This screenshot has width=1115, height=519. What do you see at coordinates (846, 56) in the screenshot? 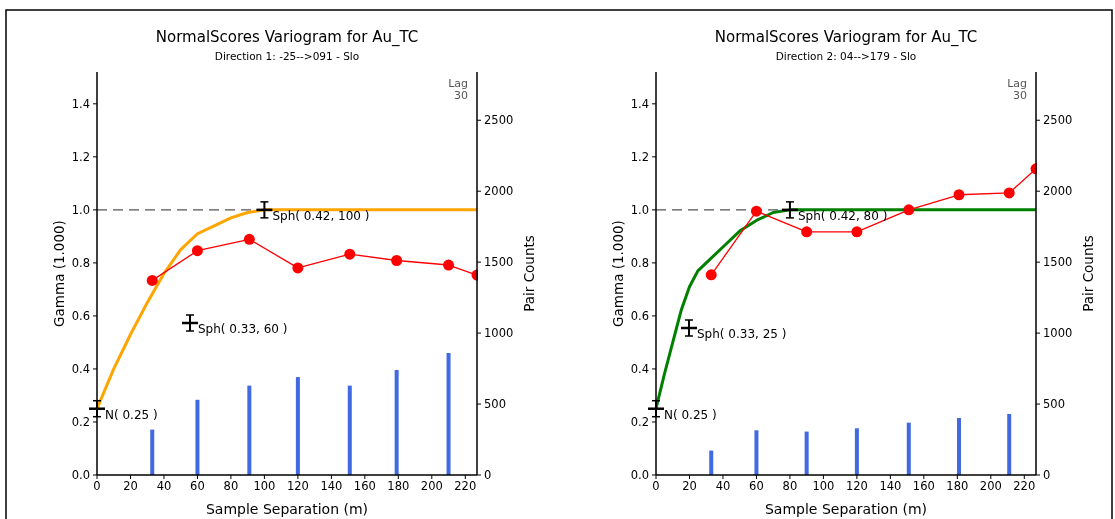
I see `chart-subtitle: Direction 2: 04-->179 - Slo` at bounding box center [846, 56].